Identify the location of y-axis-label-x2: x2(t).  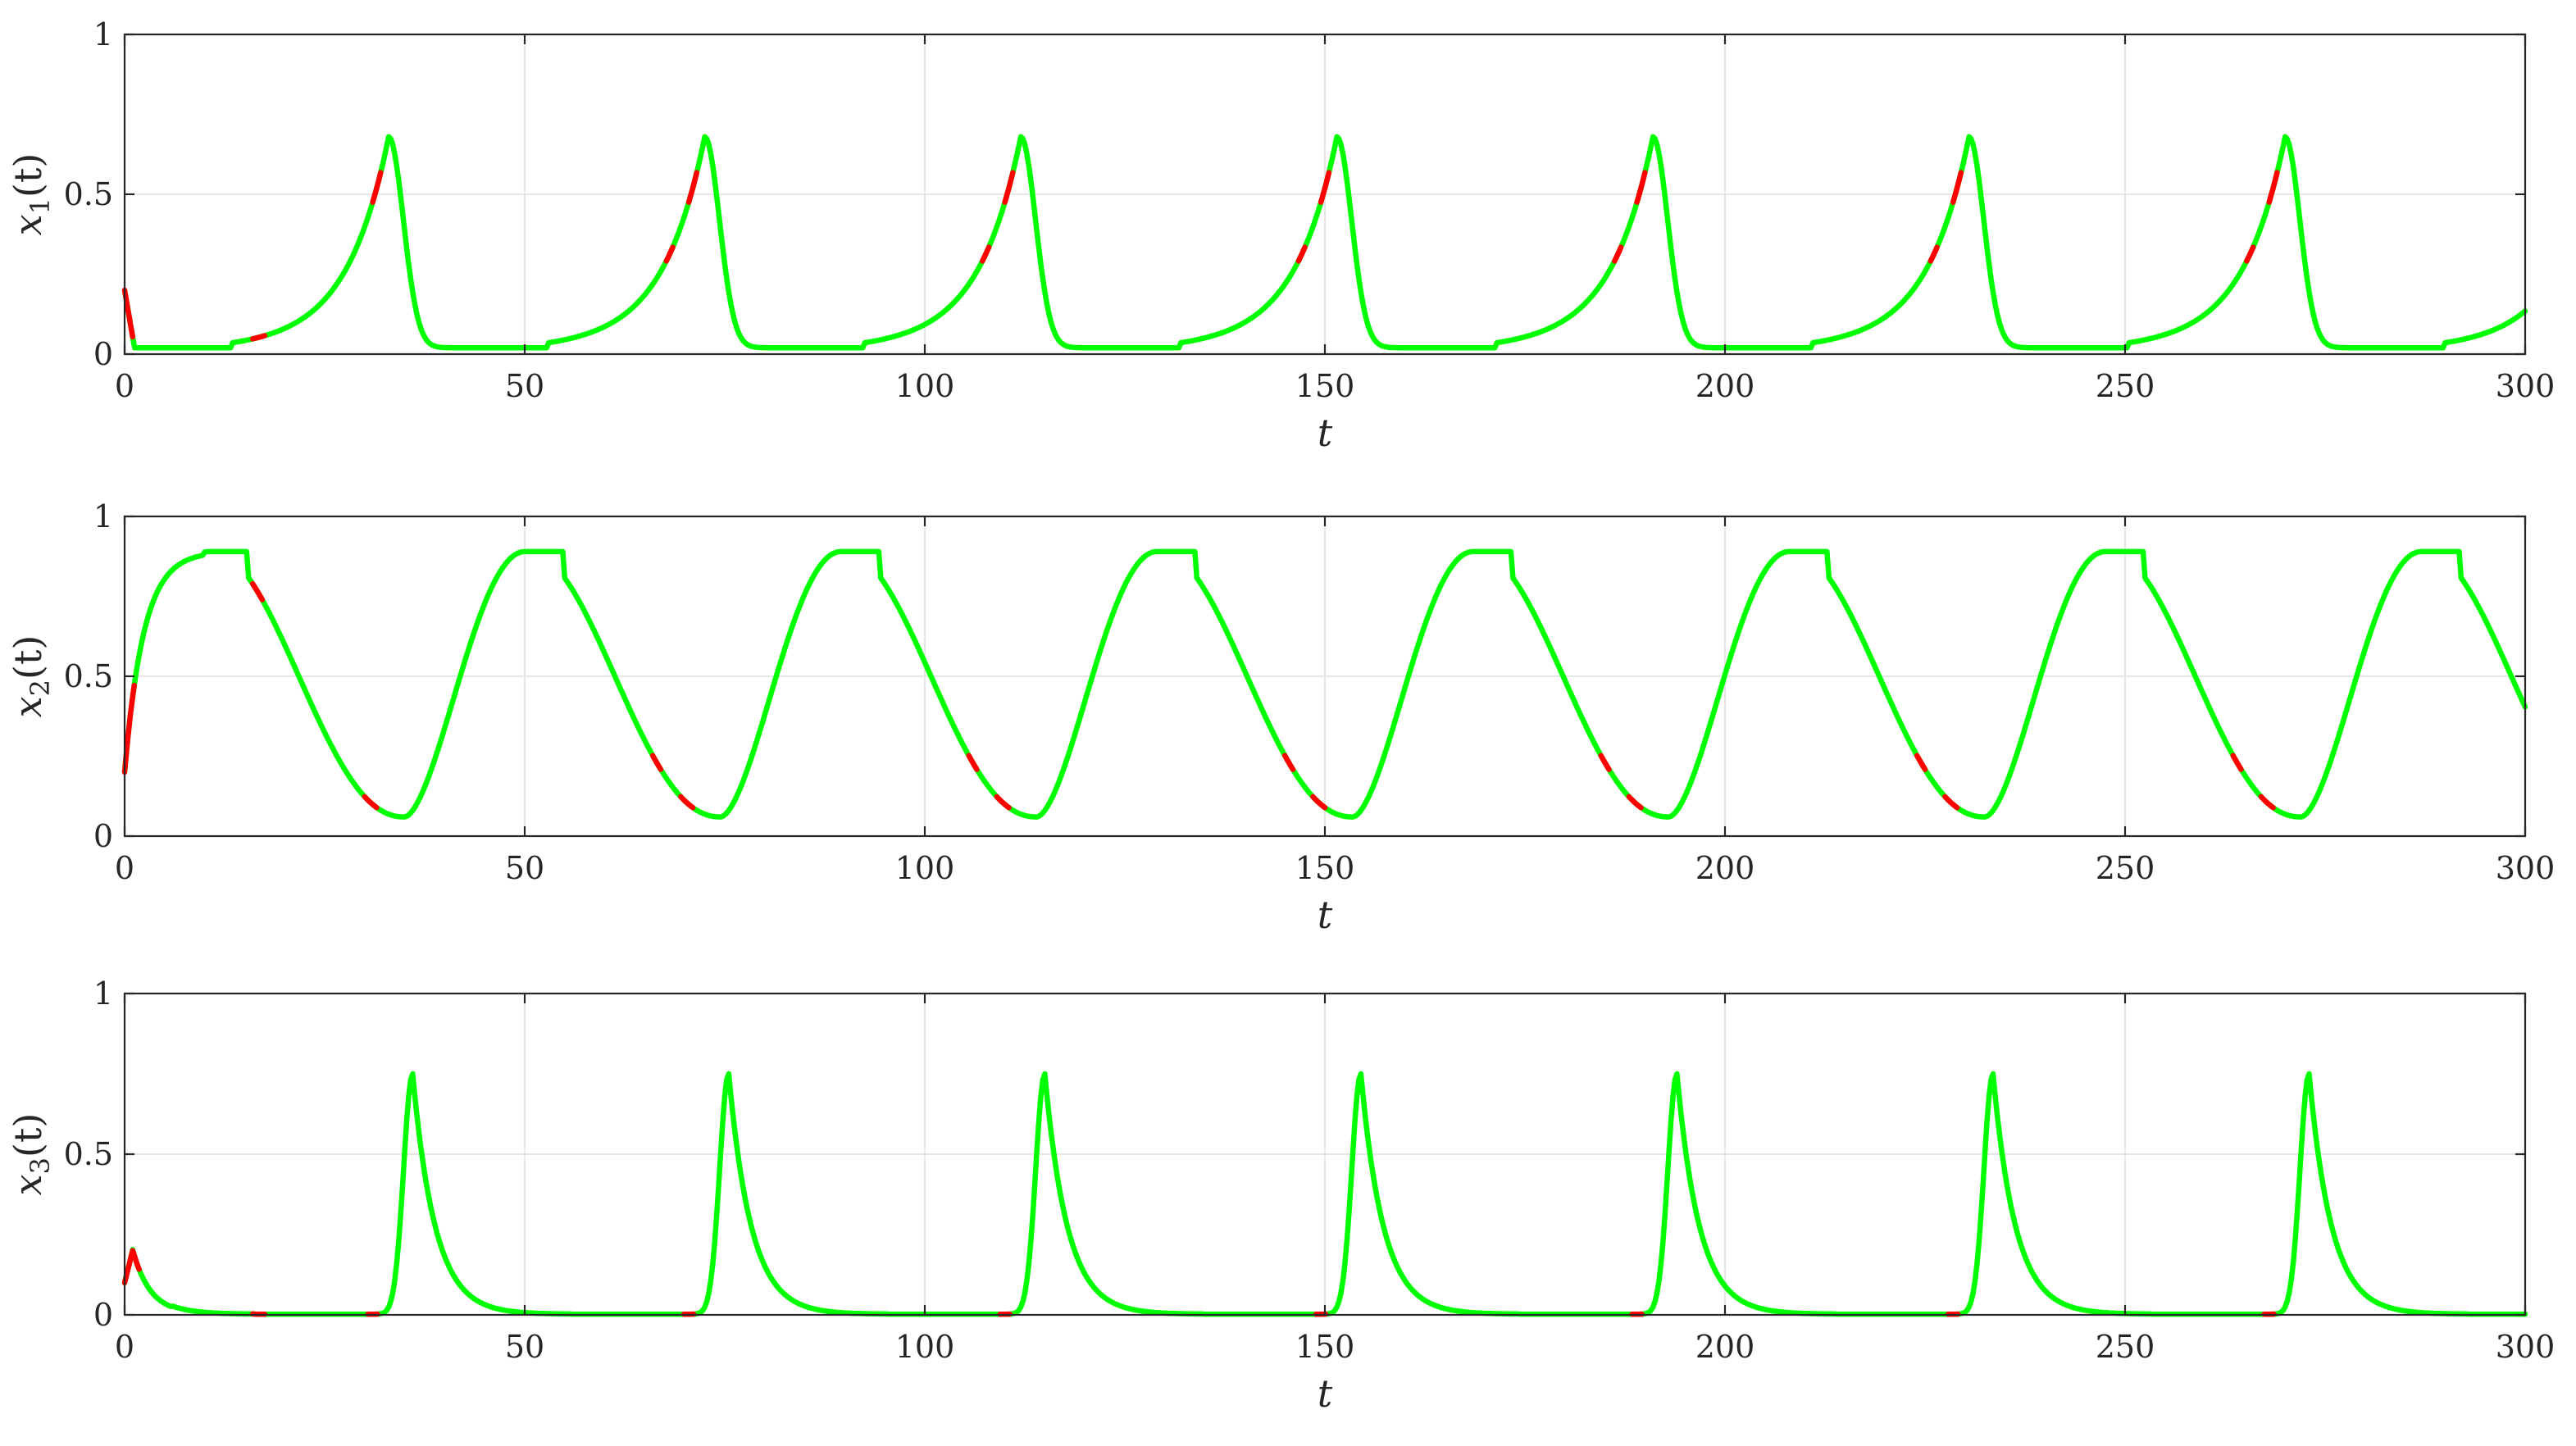
(31, 677).